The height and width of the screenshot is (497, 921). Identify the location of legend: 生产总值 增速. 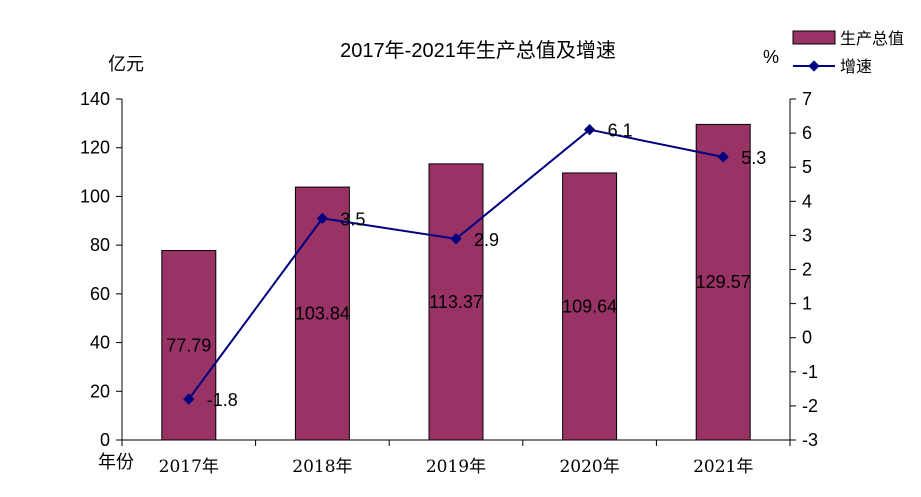
(848, 53).